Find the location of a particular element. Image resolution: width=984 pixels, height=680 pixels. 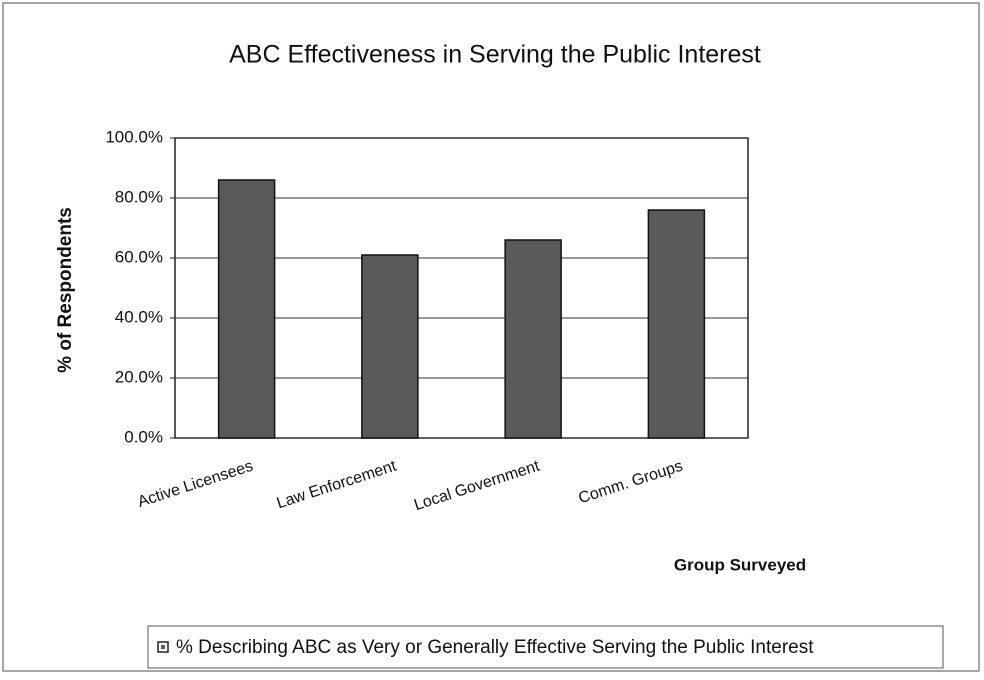

y-axis-label: % of Respondents is located at coordinates (65, 290).